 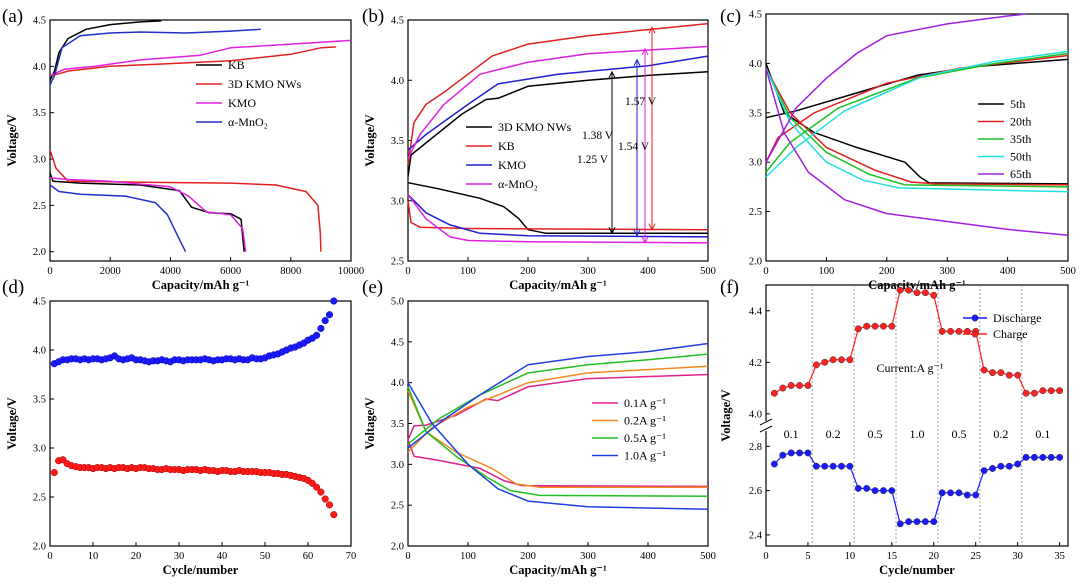 What do you see at coordinates (975, 334) in the screenshot?
I see `legend-marker` at bounding box center [975, 334].